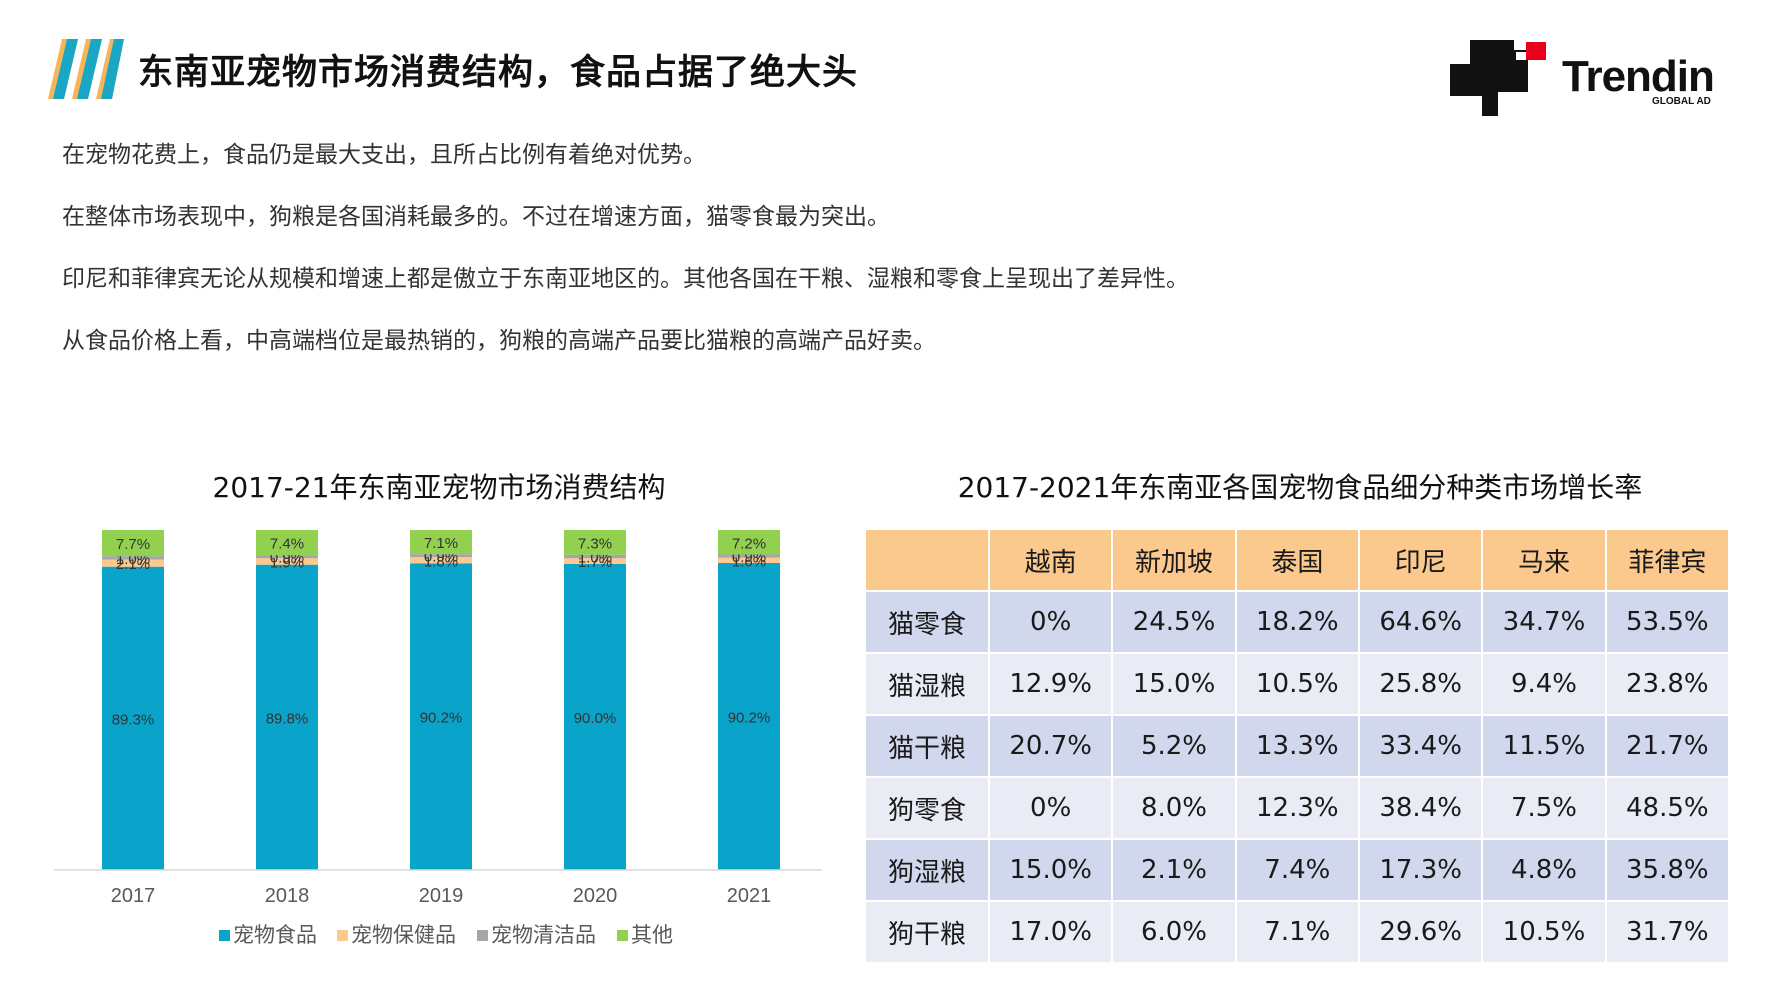  Describe the element at coordinates (1667, 746) in the screenshot. I see `table-cell: 21.7%` at that location.